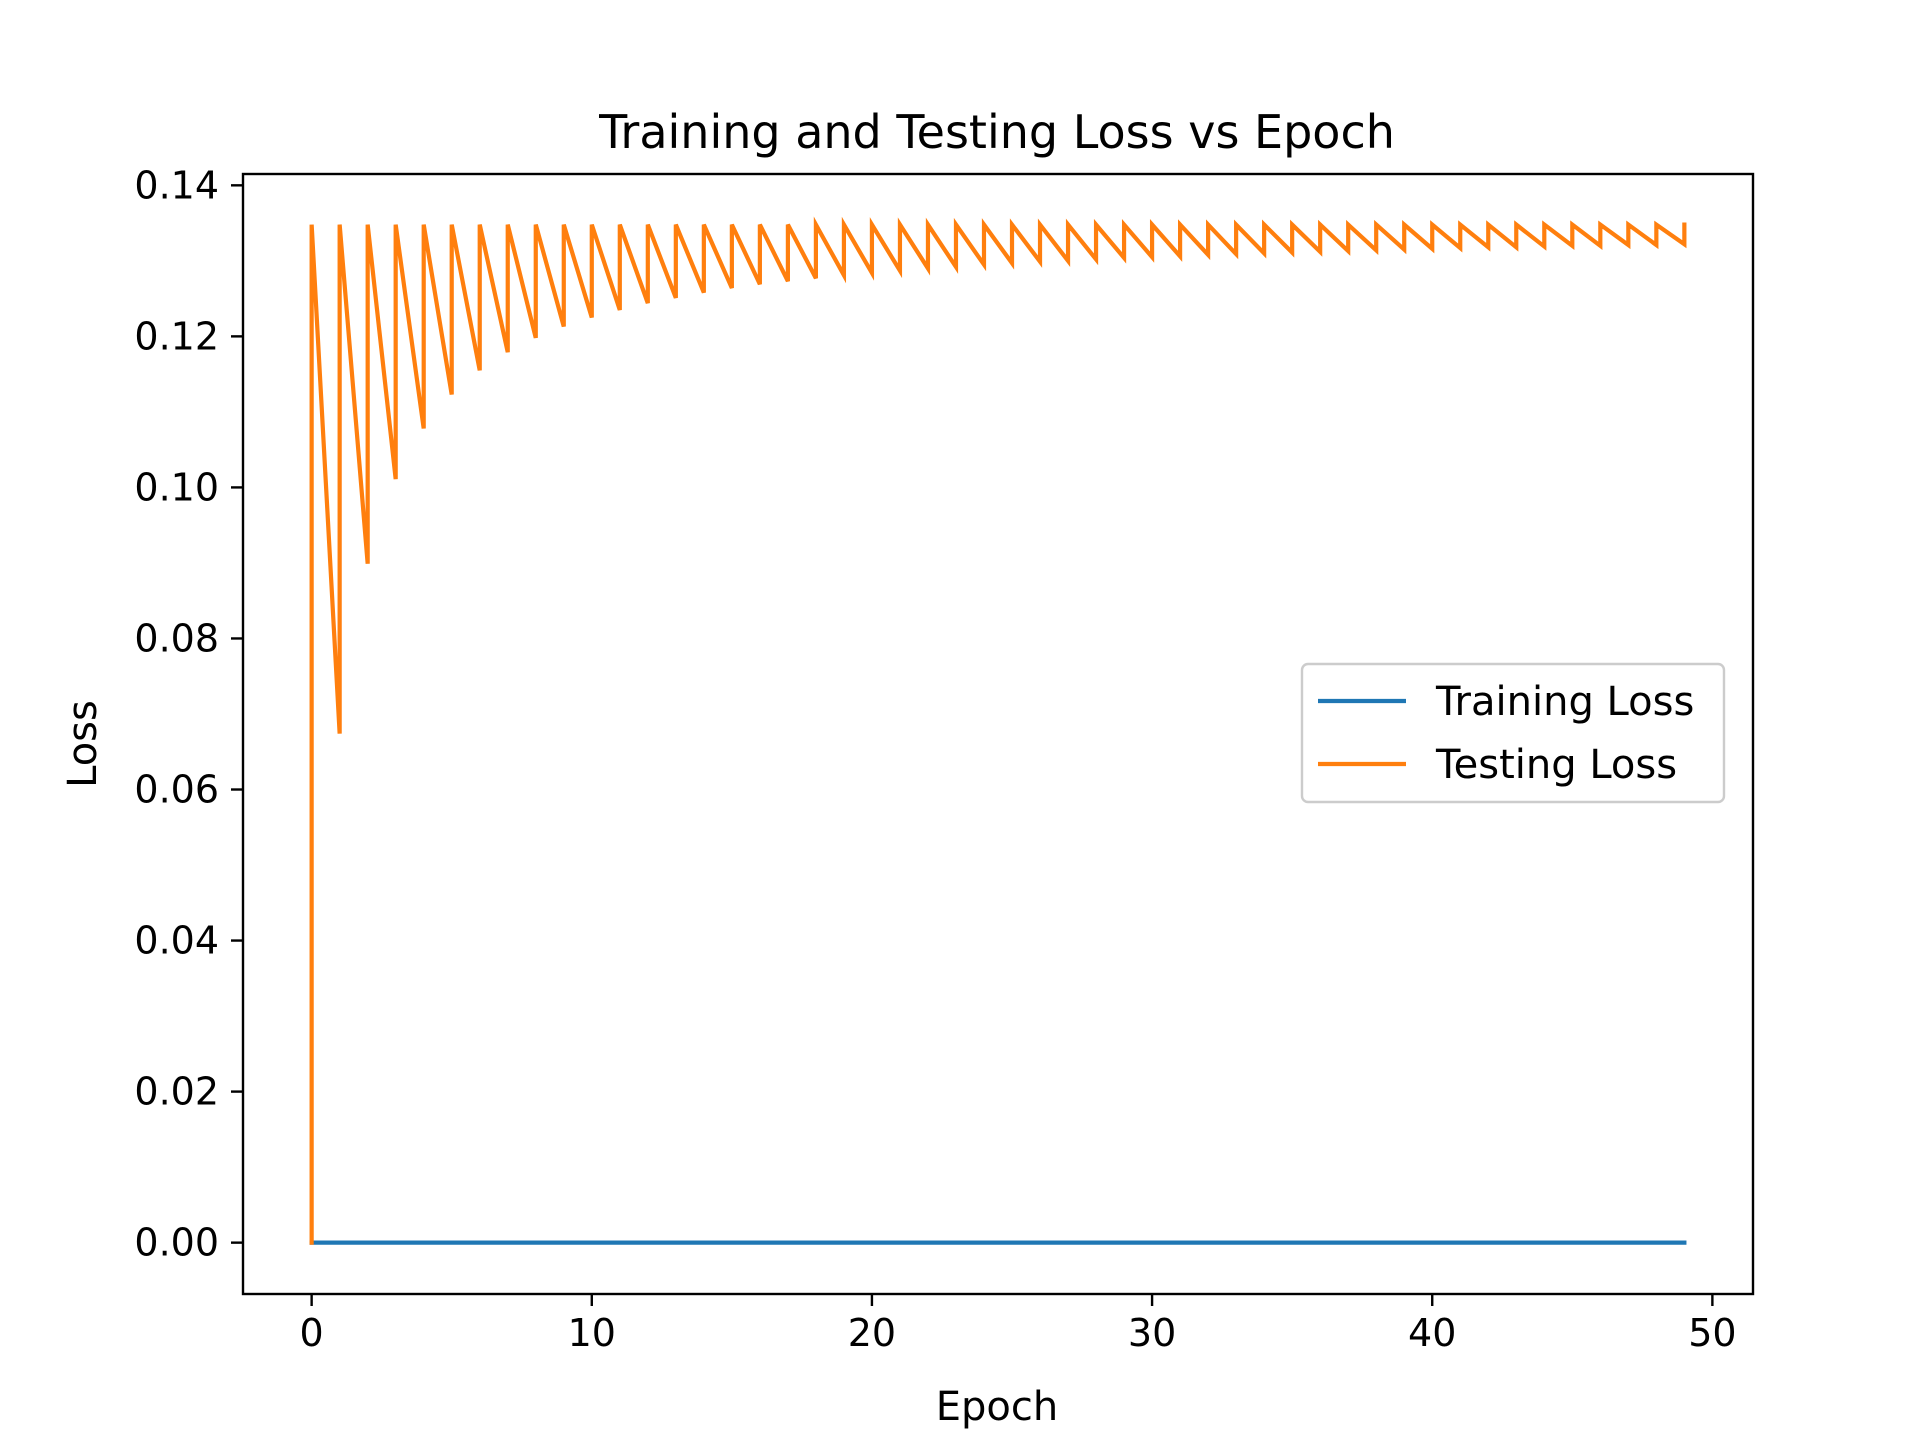 The height and width of the screenshot is (1445, 1920). I want to click on y-tick-label: 0.00, so click(176, 1243).